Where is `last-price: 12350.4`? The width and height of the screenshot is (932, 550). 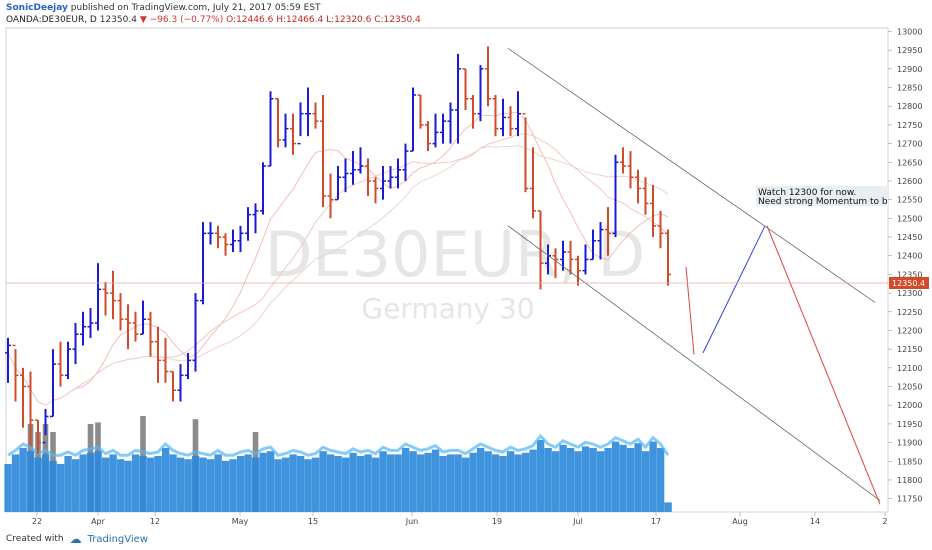 last-price: 12350.4 is located at coordinates (118, 20).